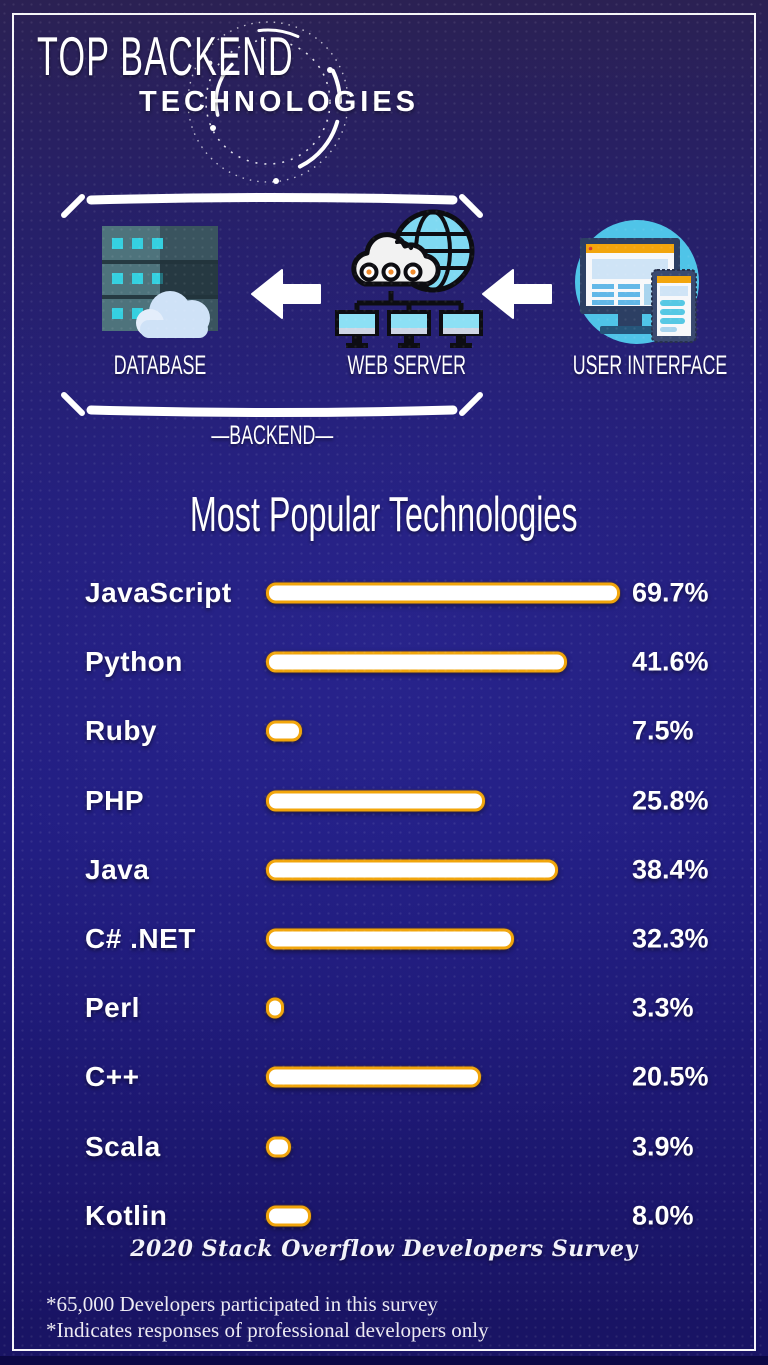 This screenshot has width=768, height=1365. What do you see at coordinates (384, 1216) in the screenshot?
I see `chart-row-kotlin: Kotlin 8.0%` at bounding box center [384, 1216].